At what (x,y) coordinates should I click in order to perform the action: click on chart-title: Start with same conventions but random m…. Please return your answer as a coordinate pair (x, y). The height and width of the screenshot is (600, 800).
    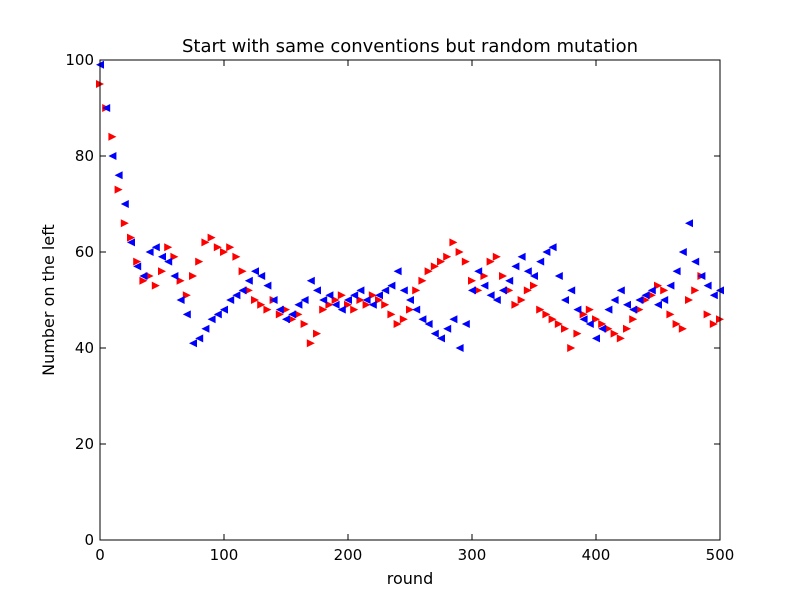
    Looking at the image, I should click on (410, 46).